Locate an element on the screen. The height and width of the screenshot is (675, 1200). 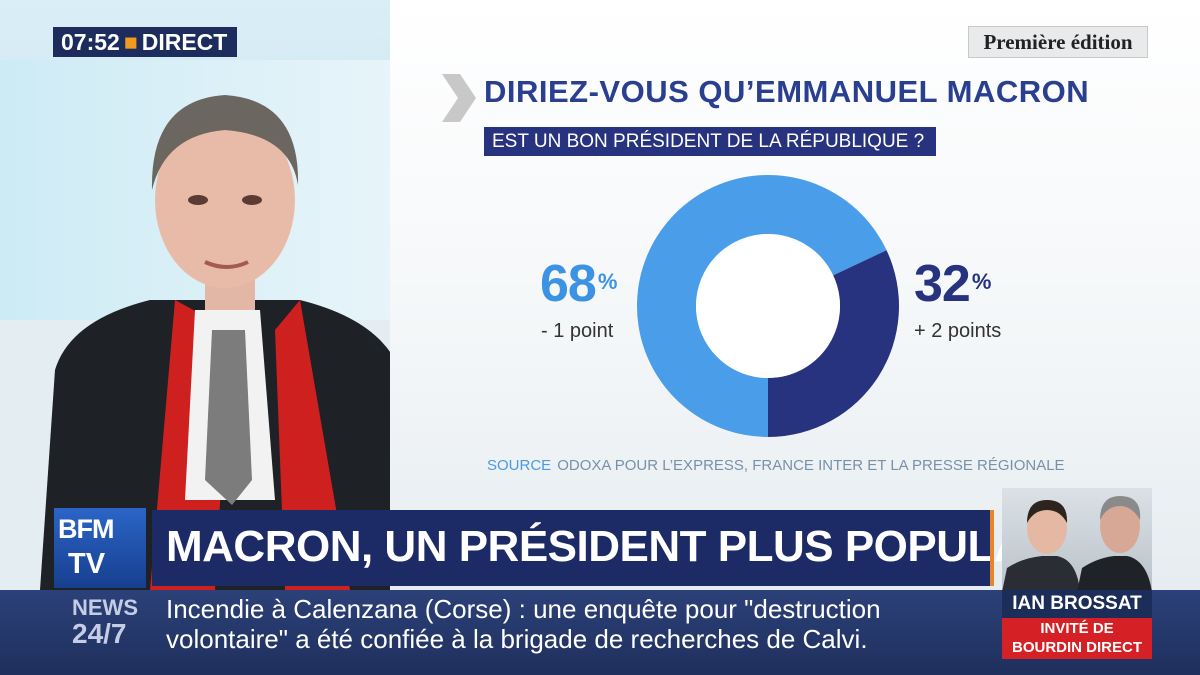
logo-text-bfm: BFM is located at coordinates (86, 529).